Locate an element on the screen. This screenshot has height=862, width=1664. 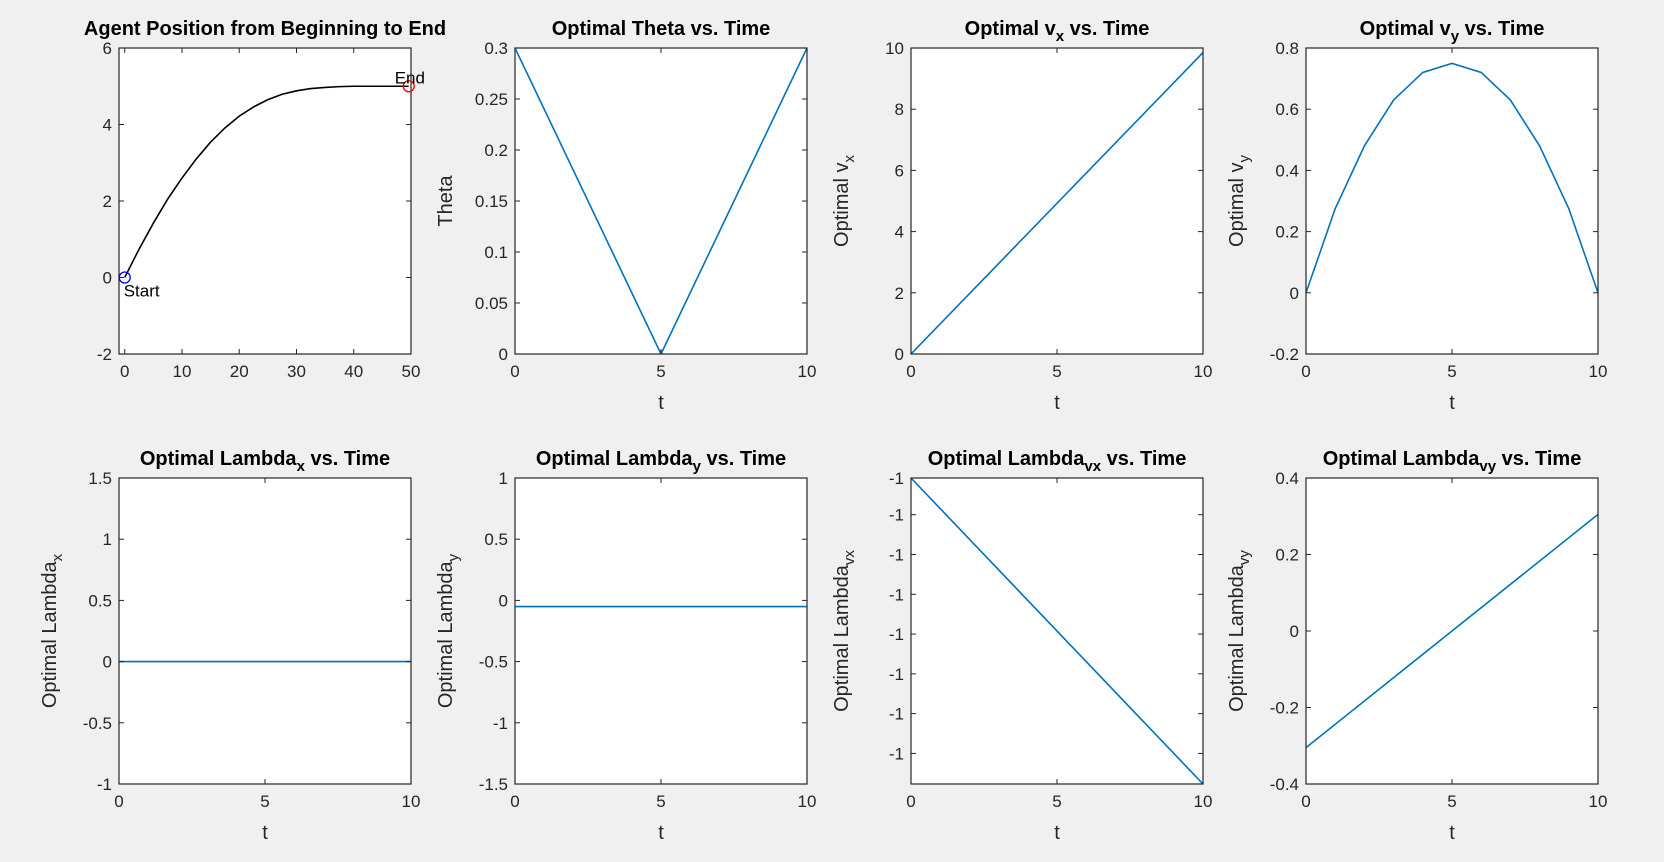
chart-title: Optimal vy vs. Time is located at coordinates (1452, 31).